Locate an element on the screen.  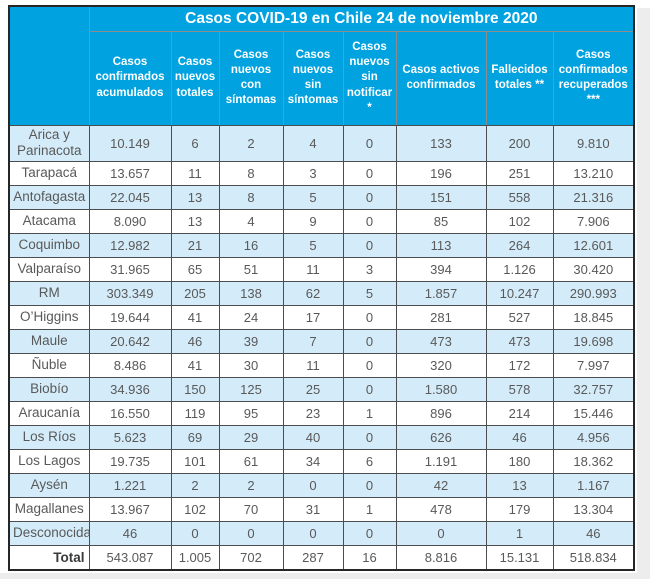
region-name: Arica y Parinacota is located at coordinates (49, 143).